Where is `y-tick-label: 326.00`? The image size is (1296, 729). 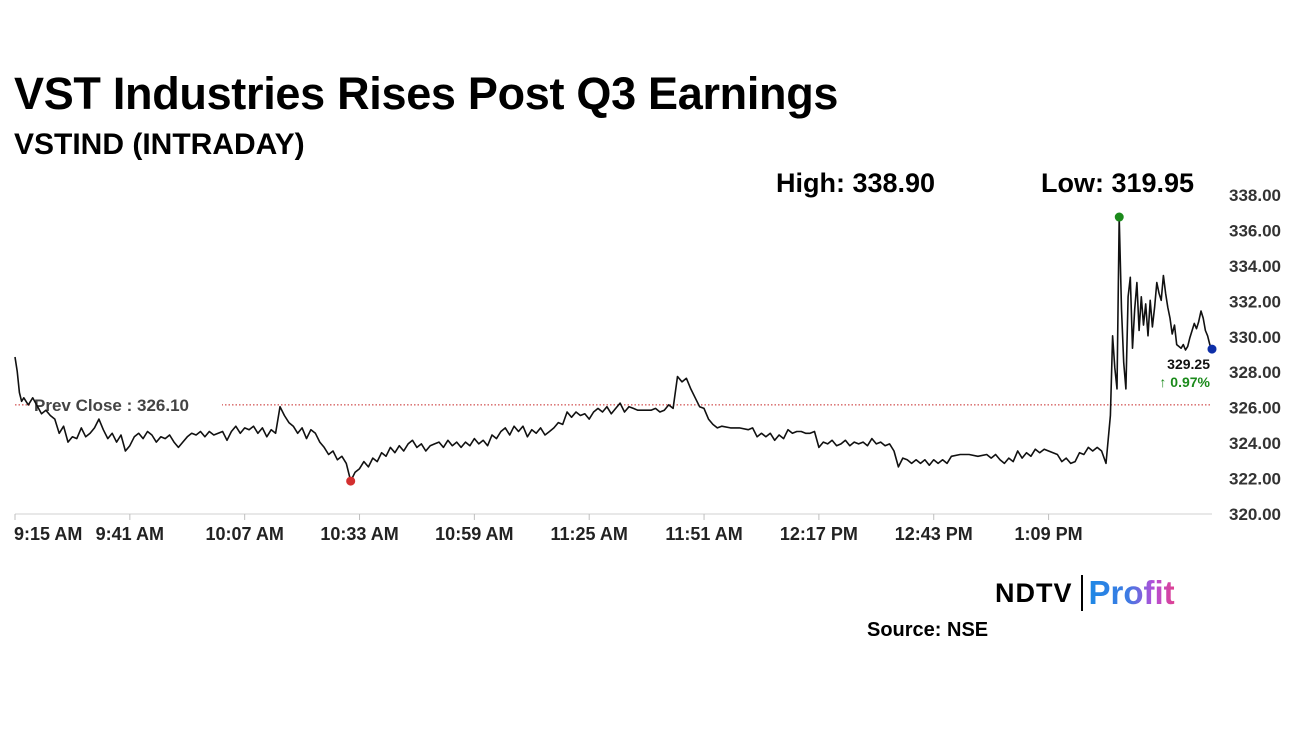
y-tick-label: 326.00 is located at coordinates (1255, 408).